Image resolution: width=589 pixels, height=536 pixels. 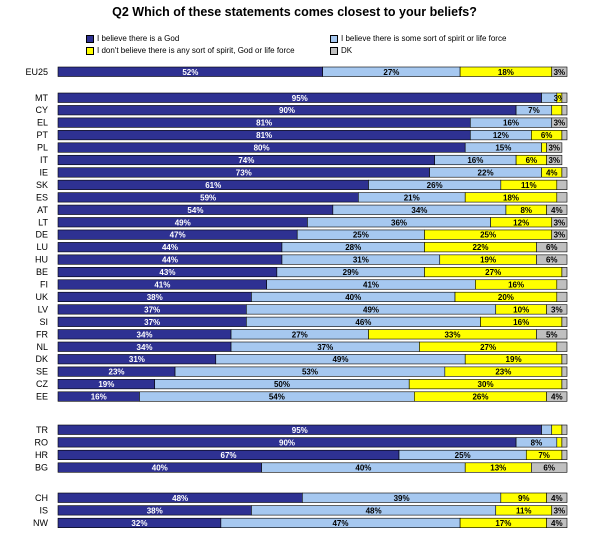 What do you see at coordinates (44, 160) in the screenshot?
I see `country-label-it: IT` at bounding box center [44, 160].